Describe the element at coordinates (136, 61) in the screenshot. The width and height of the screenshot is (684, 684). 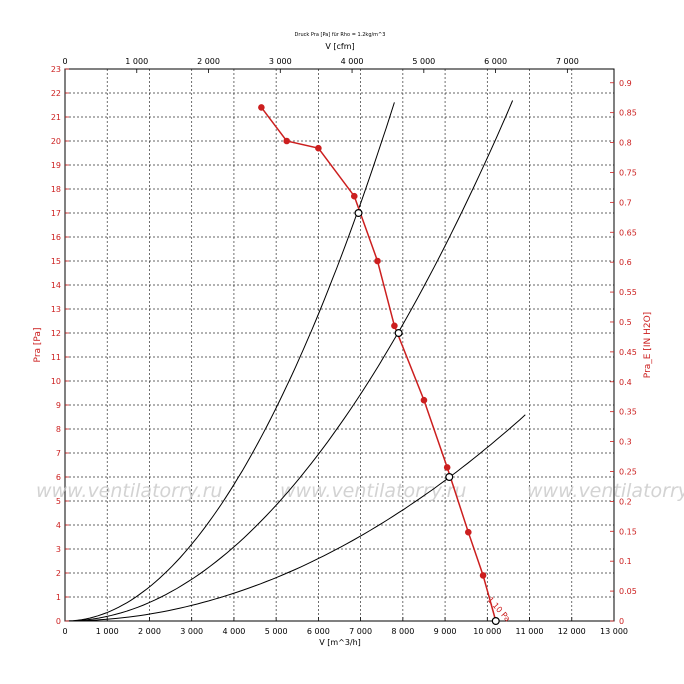
I see `x2-tick-label: 1 000` at that location.